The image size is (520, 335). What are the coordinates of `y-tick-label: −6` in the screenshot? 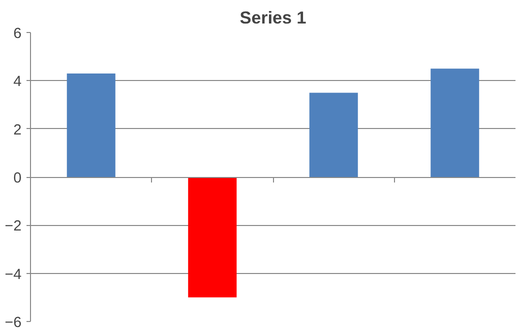 It's located at (13, 323).